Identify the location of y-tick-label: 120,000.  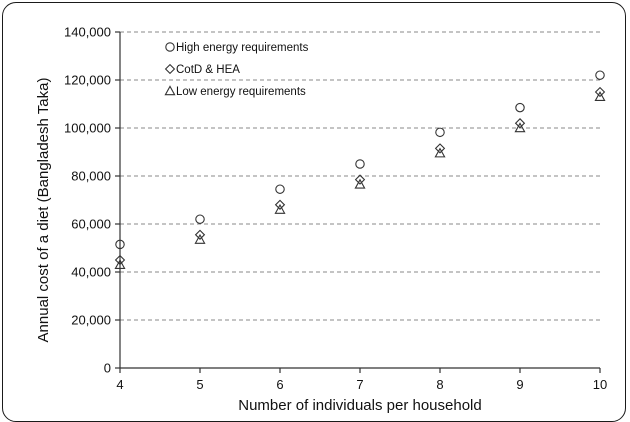
(87, 80).